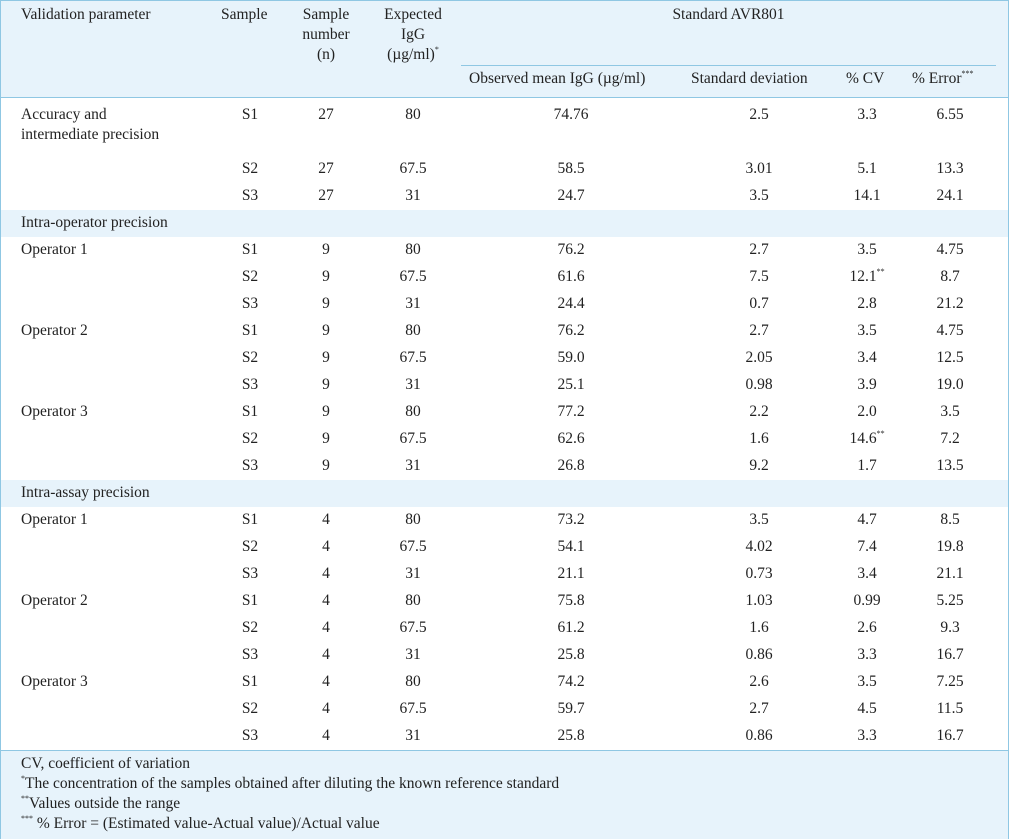 Image resolution: width=1009 pixels, height=839 pixels. Describe the element at coordinates (943, 78) in the screenshot. I see `header-error: % Error***` at that location.